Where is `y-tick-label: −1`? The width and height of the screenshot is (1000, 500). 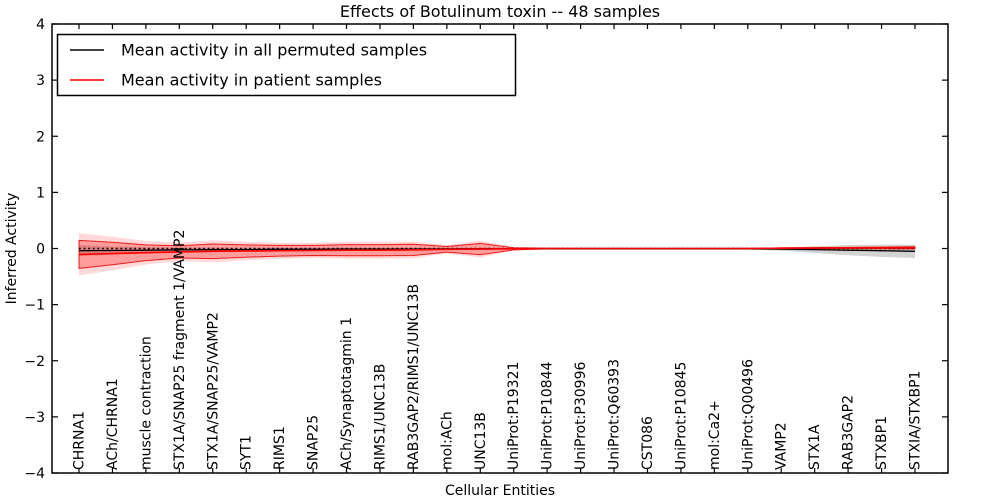 y-tick-label: −1 is located at coordinates (34, 306).